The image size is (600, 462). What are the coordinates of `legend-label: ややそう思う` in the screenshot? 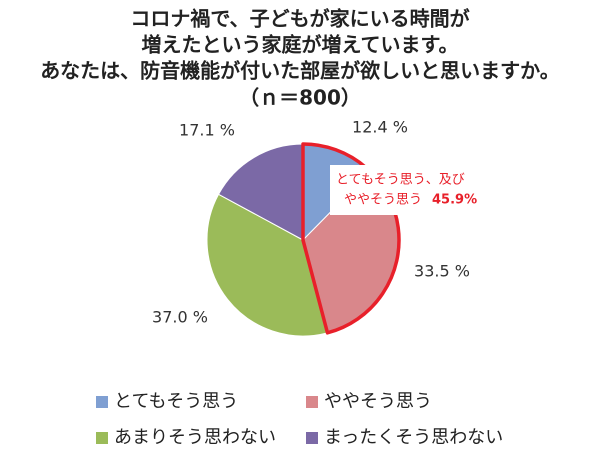 It's located at (378, 401).